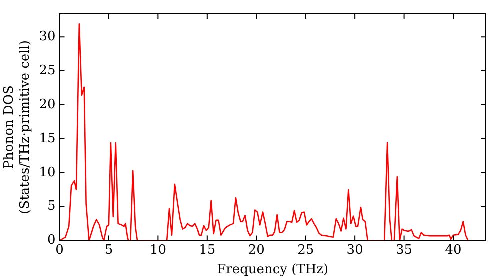 The height and width of the screenshot is (280, 500). I want to click on x-axis-title: Frequency (THz), so click(273, 270).